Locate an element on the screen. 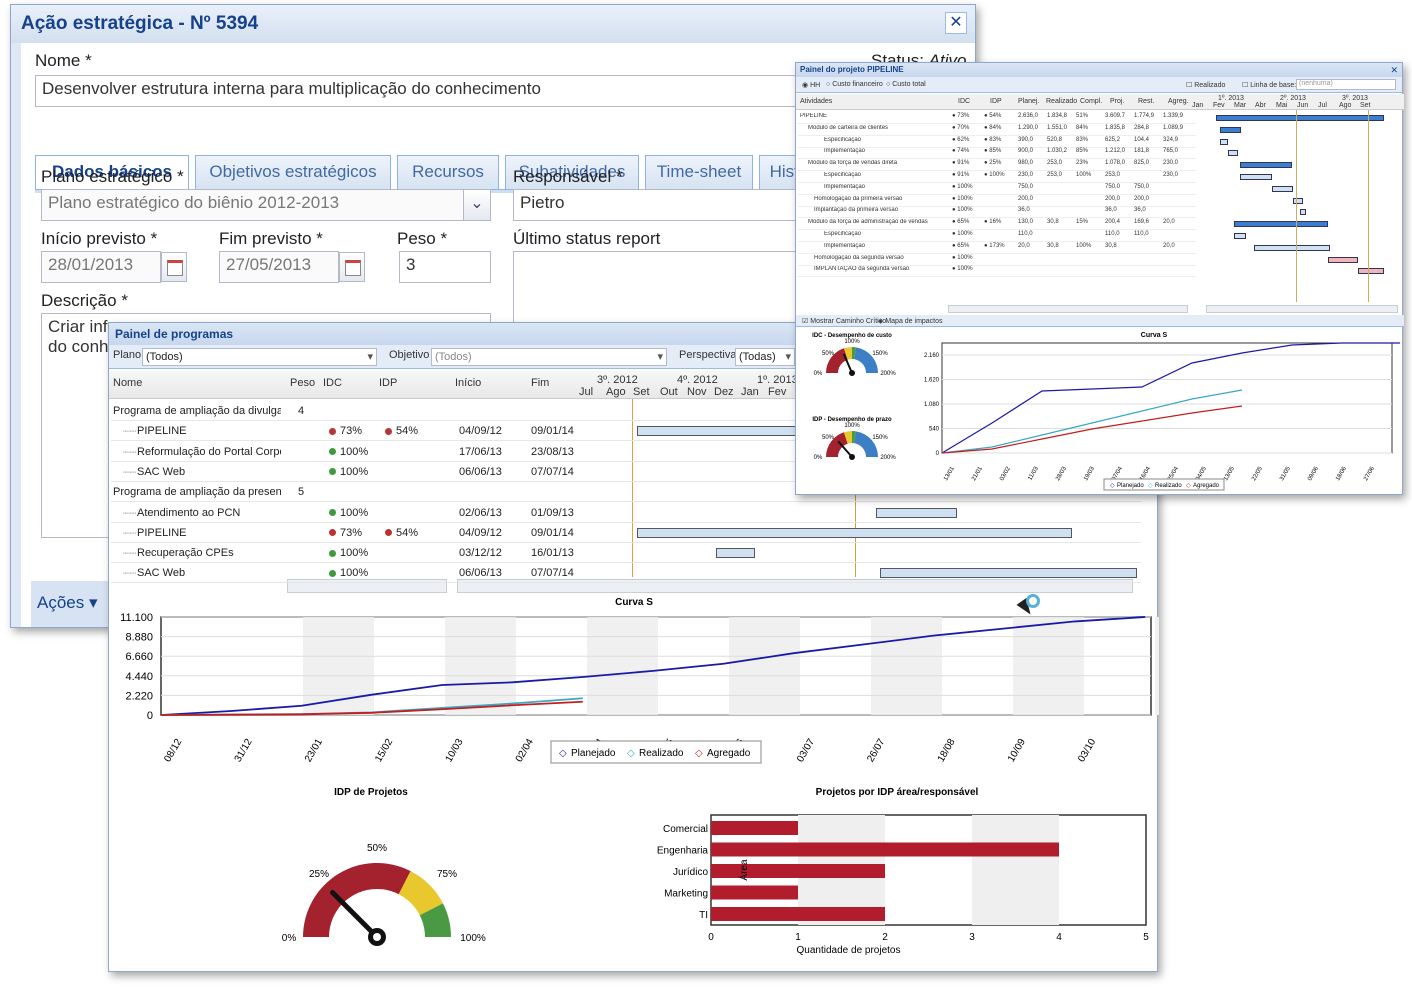  chevron-down-icon: ⌄ is located at coordinates (476, 205).